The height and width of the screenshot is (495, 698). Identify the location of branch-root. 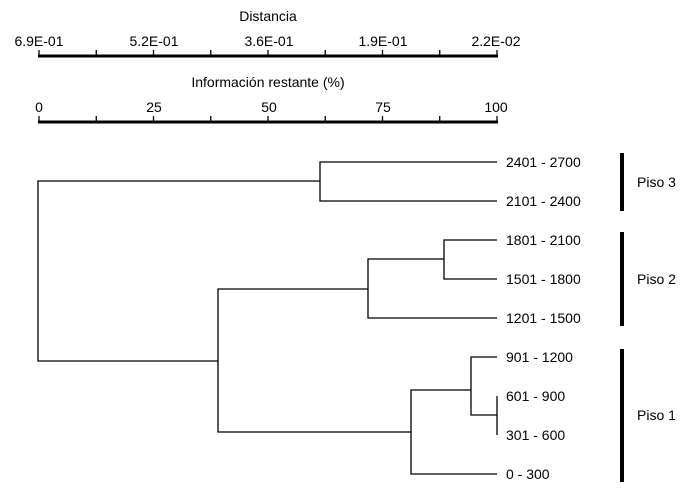
(178, 271).